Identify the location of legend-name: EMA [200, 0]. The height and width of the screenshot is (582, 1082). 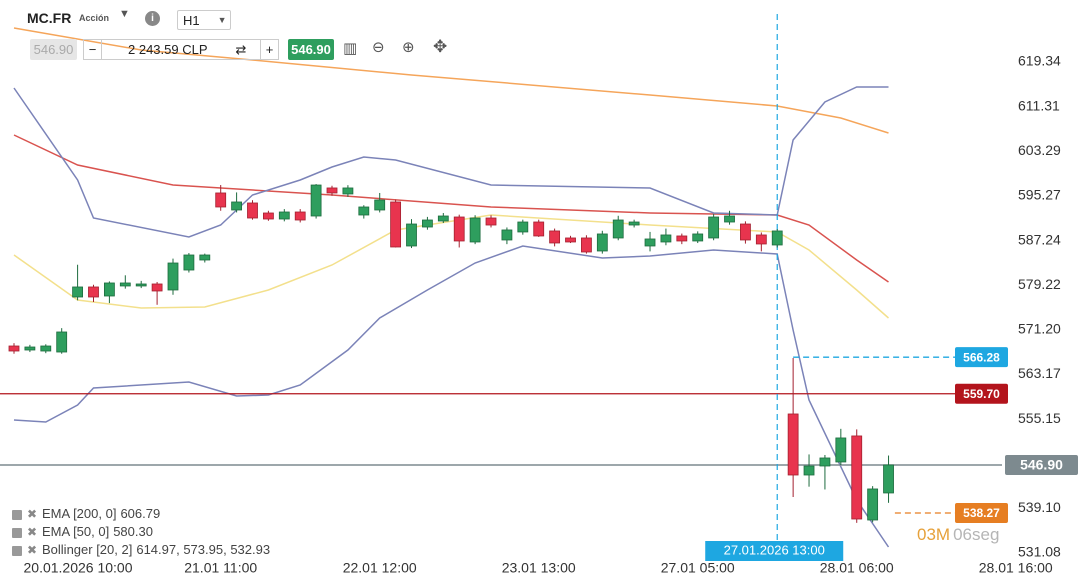
(79, 513).